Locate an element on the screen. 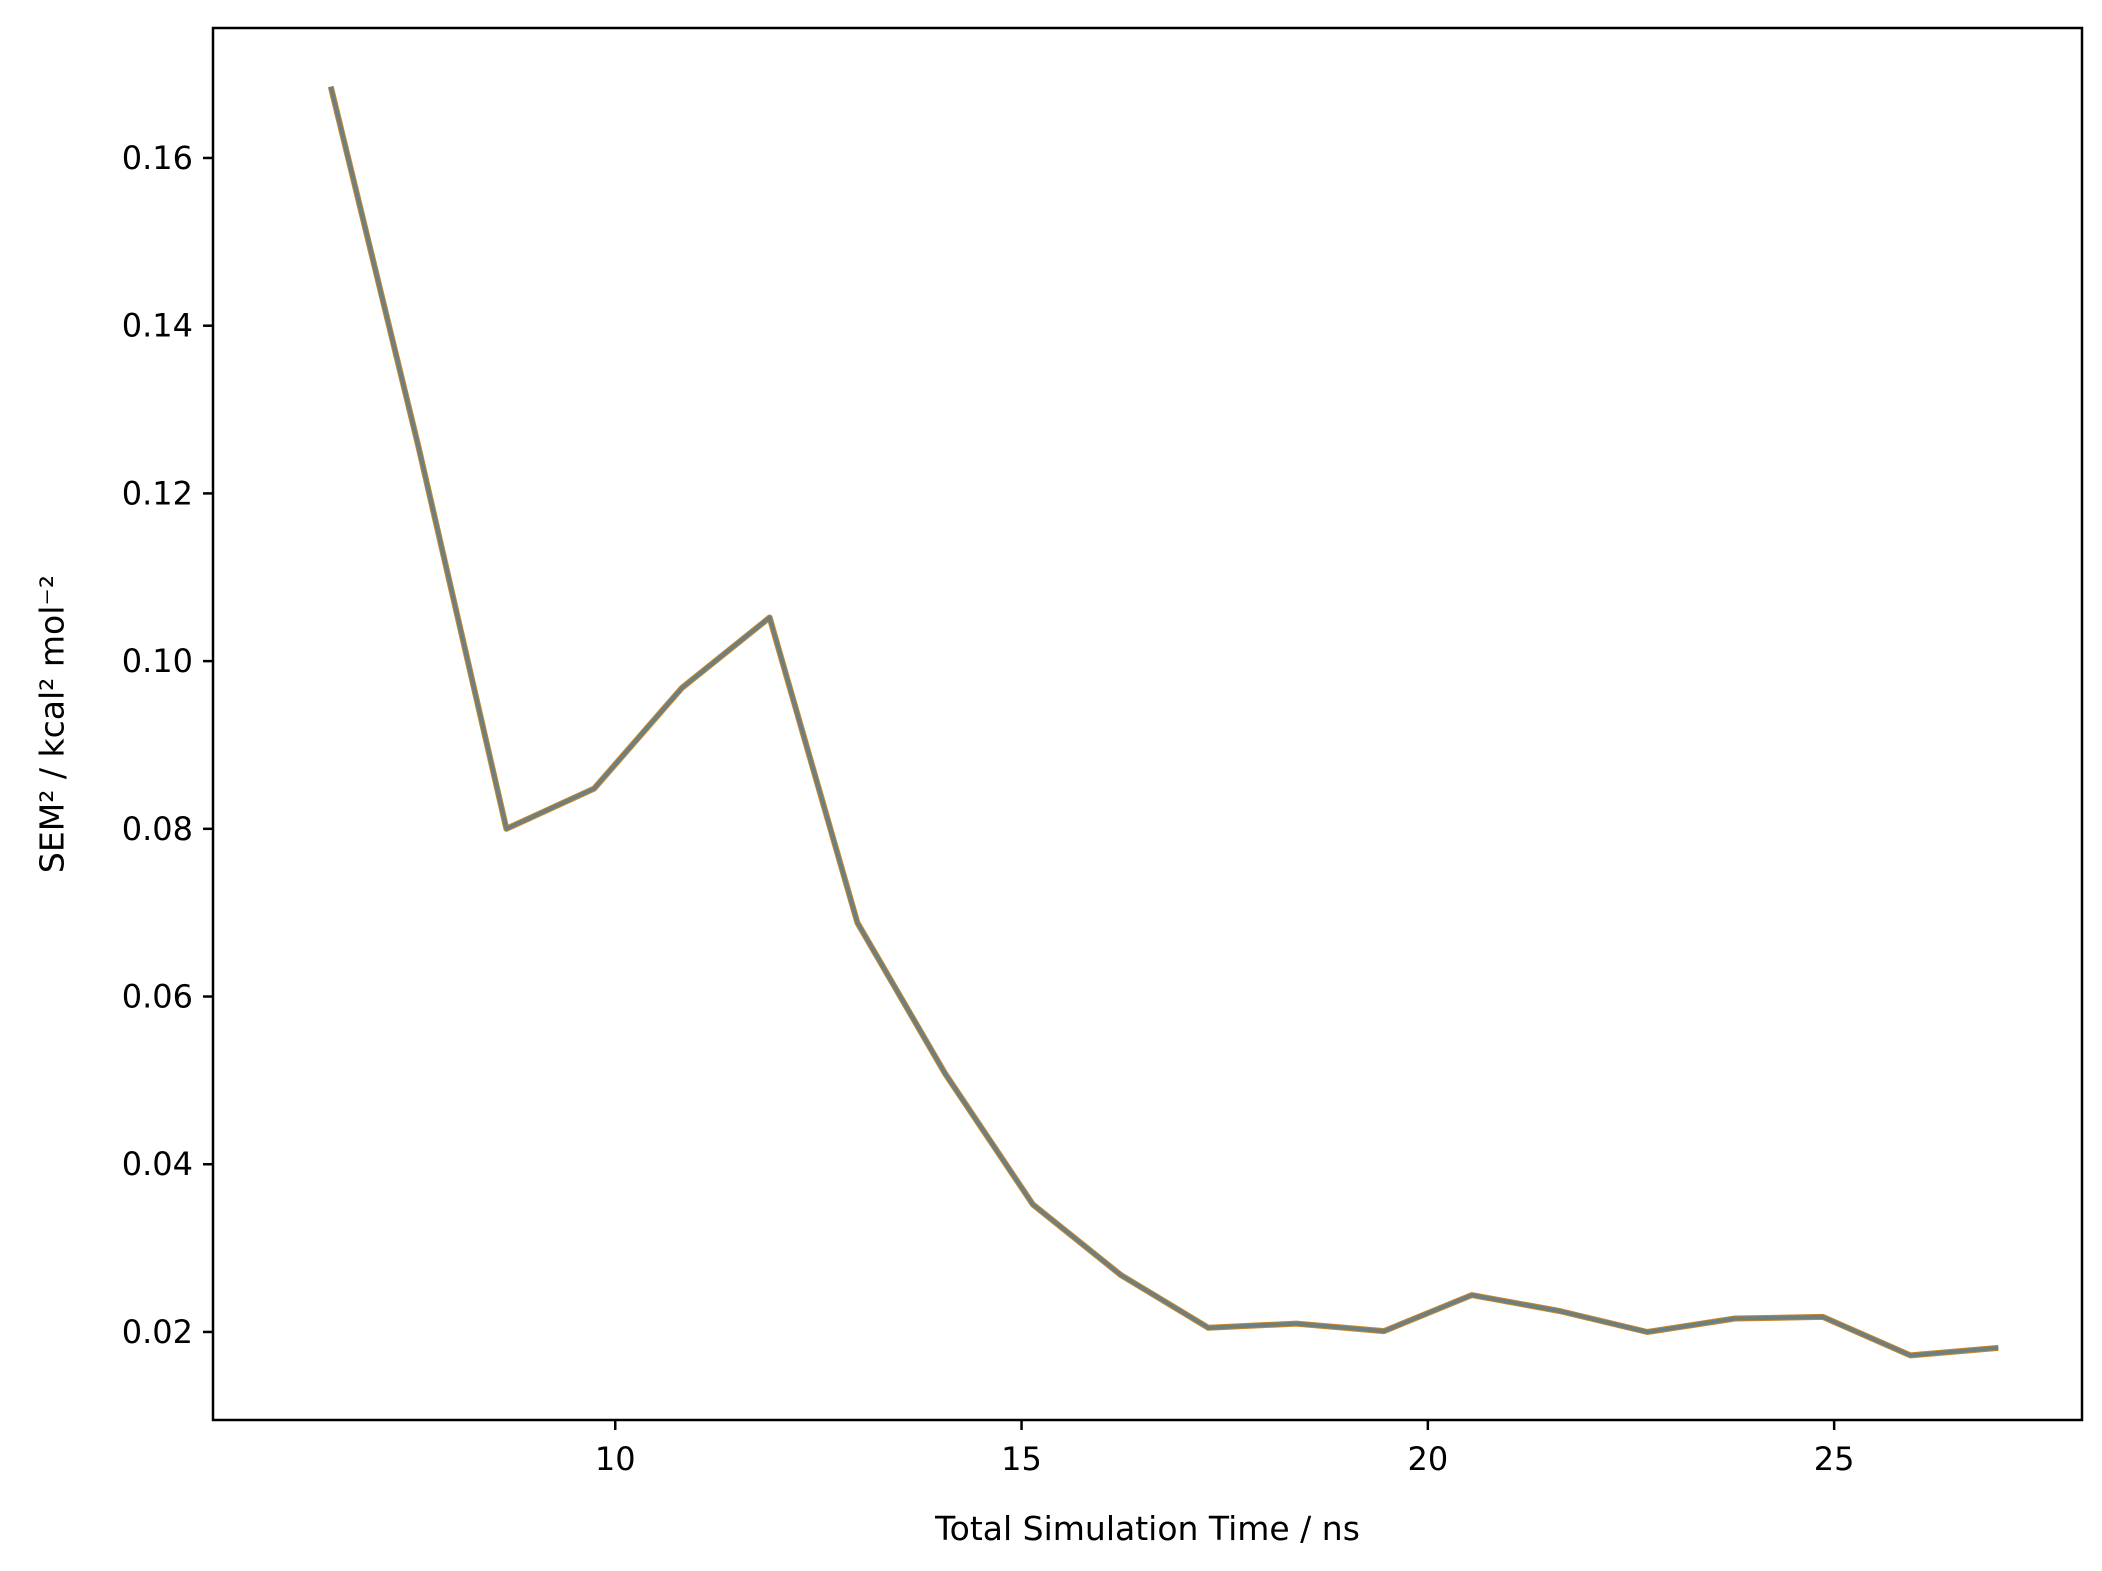 Image resolution: width=2102 pixels, height=1571 pixels. y-tick-label: 0.08 is located at coordinates (157, 829).